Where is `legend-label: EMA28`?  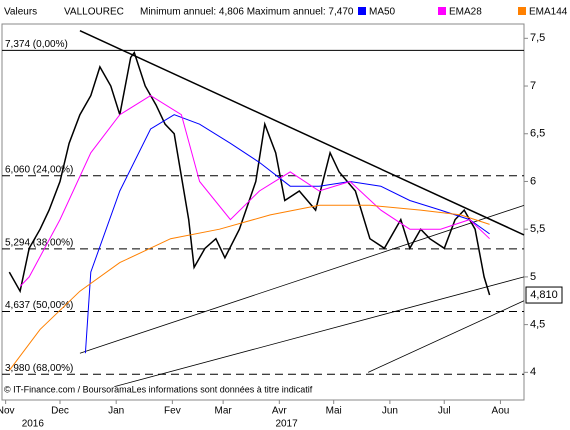
legend-label: EMA28 is located at coordinates (465, 12).